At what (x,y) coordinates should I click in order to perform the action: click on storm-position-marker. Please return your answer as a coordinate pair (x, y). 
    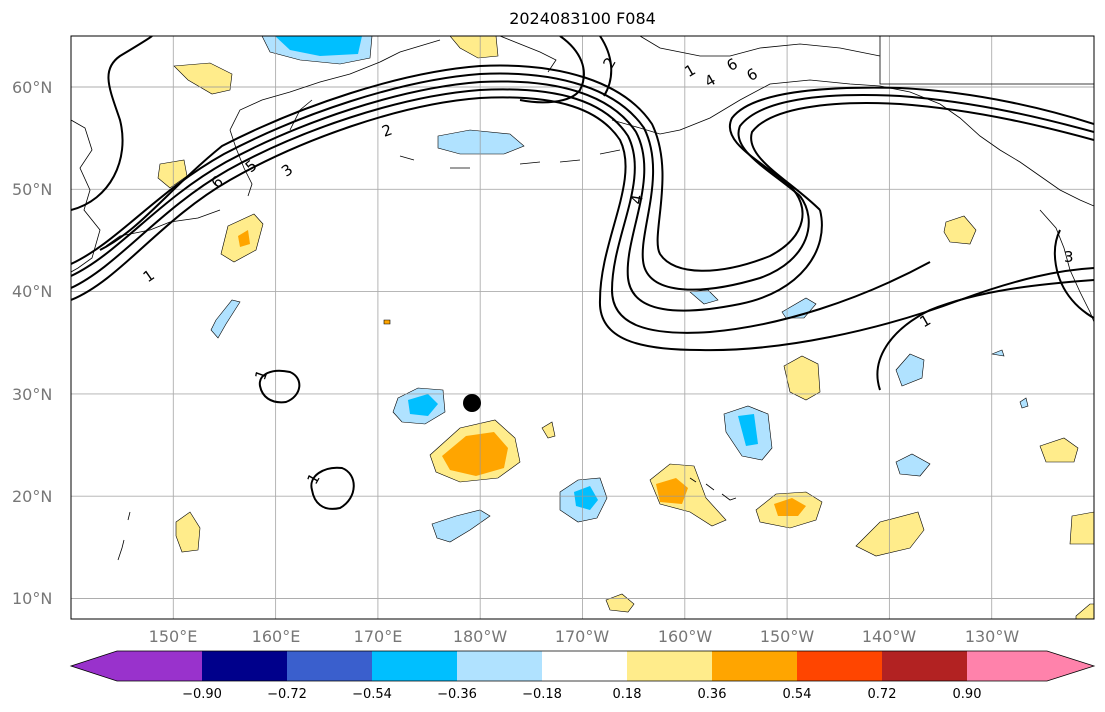
    Looking at the image, I should click on (472, 403).